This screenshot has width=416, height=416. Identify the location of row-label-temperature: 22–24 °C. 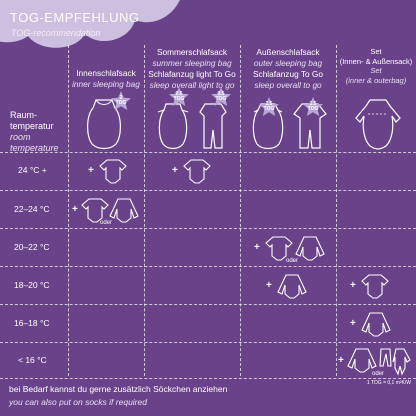
(32, 209).